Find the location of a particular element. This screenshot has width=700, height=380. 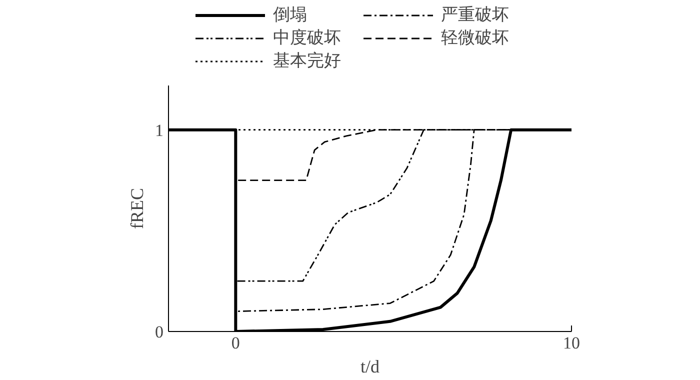

x-axis-title: t/d is located at coordinates (370, 366).